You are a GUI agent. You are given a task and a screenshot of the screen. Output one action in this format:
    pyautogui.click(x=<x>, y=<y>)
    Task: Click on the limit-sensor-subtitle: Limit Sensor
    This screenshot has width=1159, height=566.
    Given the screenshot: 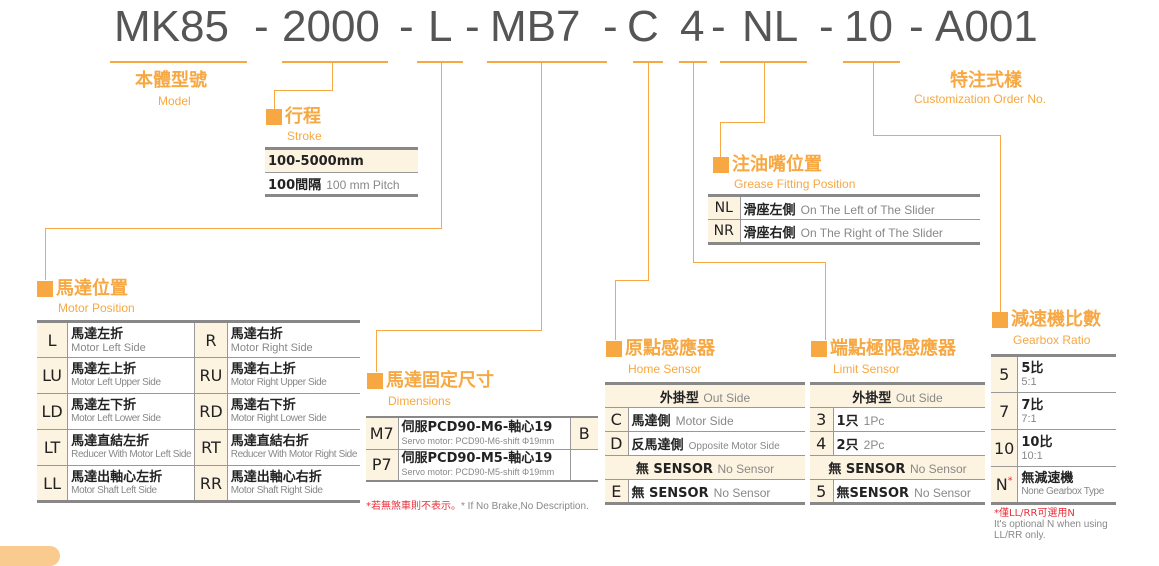 What is the action you would take?
    pyautogui.click(x=866, y=369)
    